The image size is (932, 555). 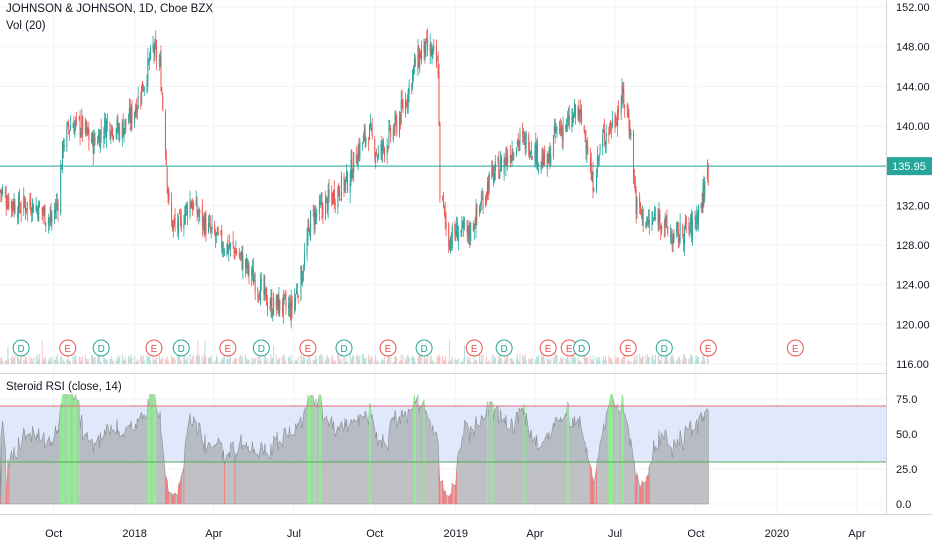 What do you see at coordinates (695, 534) in the screenshot?
I see `time-tick-label: Oct` at bounding box center [695, 534].